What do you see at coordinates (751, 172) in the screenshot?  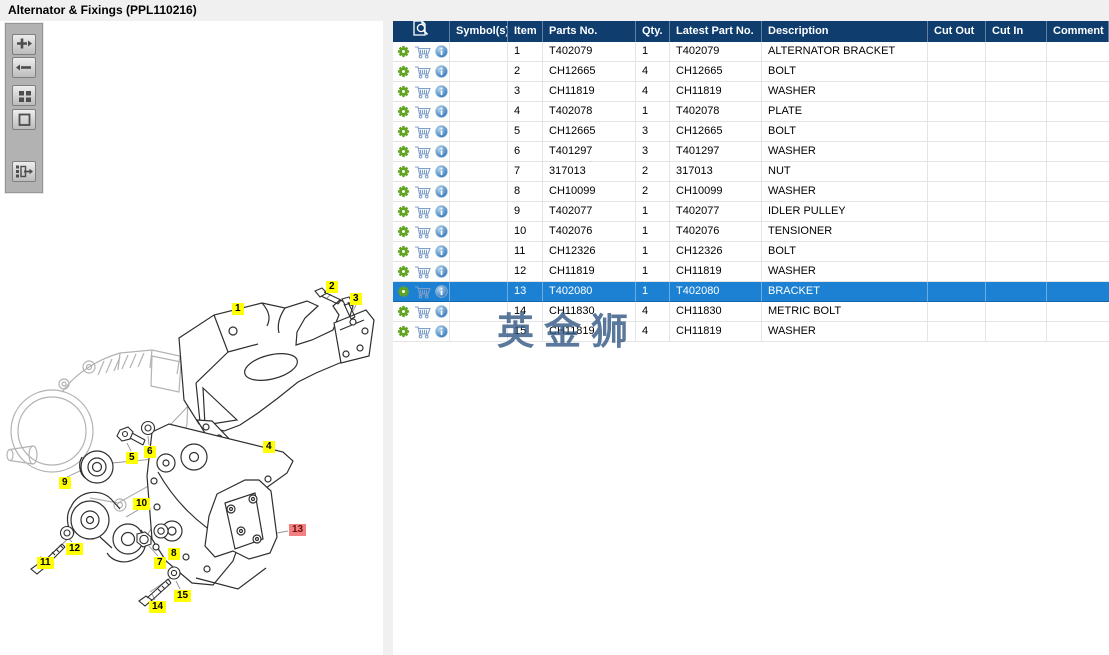 I see `table-row: 7 317013 2 317013 NUT` at bounding box center [751, 172].